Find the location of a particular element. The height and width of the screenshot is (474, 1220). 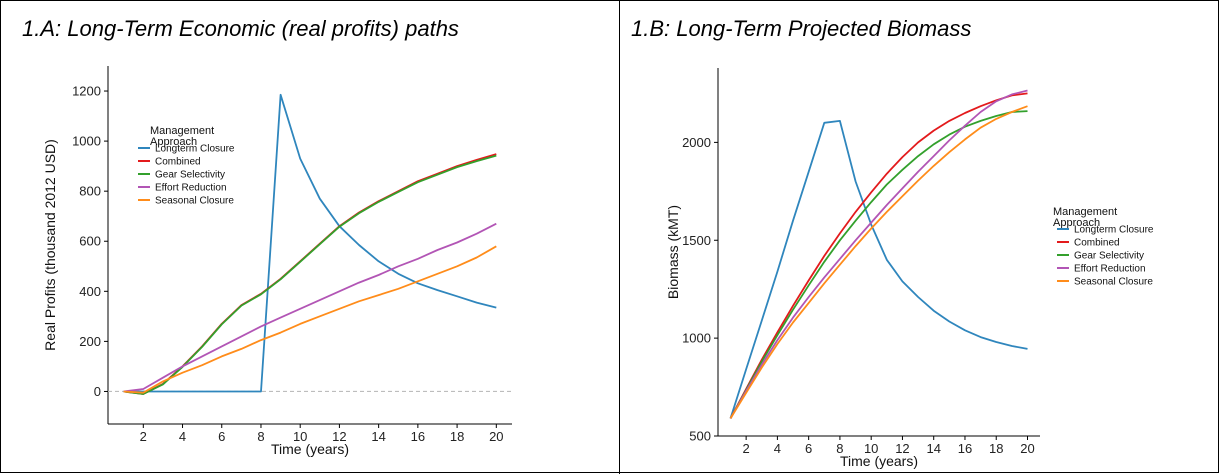

y-axis-label: Real Profits (thousand 2012 USD) is located at coordinates (50, 245).